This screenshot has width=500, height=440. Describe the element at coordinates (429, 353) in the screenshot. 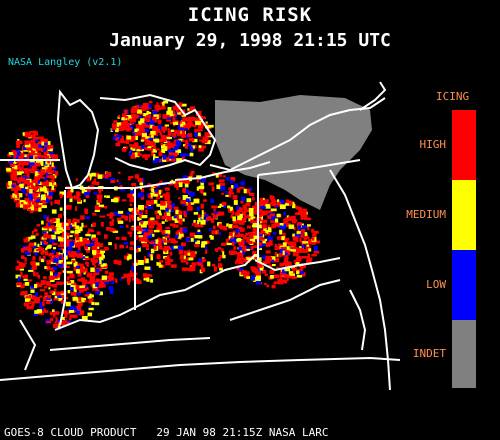

I see `legend-indet-label: INDET` at that location.